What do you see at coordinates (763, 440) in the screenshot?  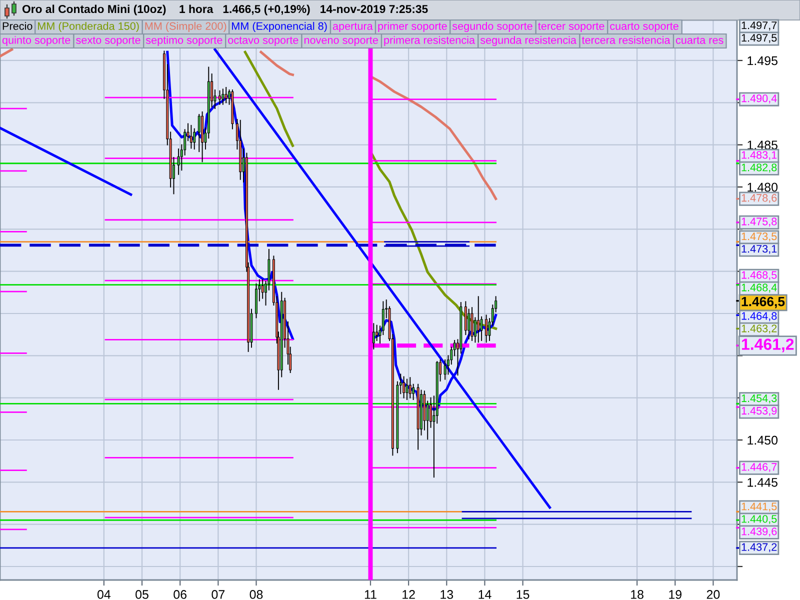 I see `y-tick-label: 1.450` at bounding box center [763, 440].